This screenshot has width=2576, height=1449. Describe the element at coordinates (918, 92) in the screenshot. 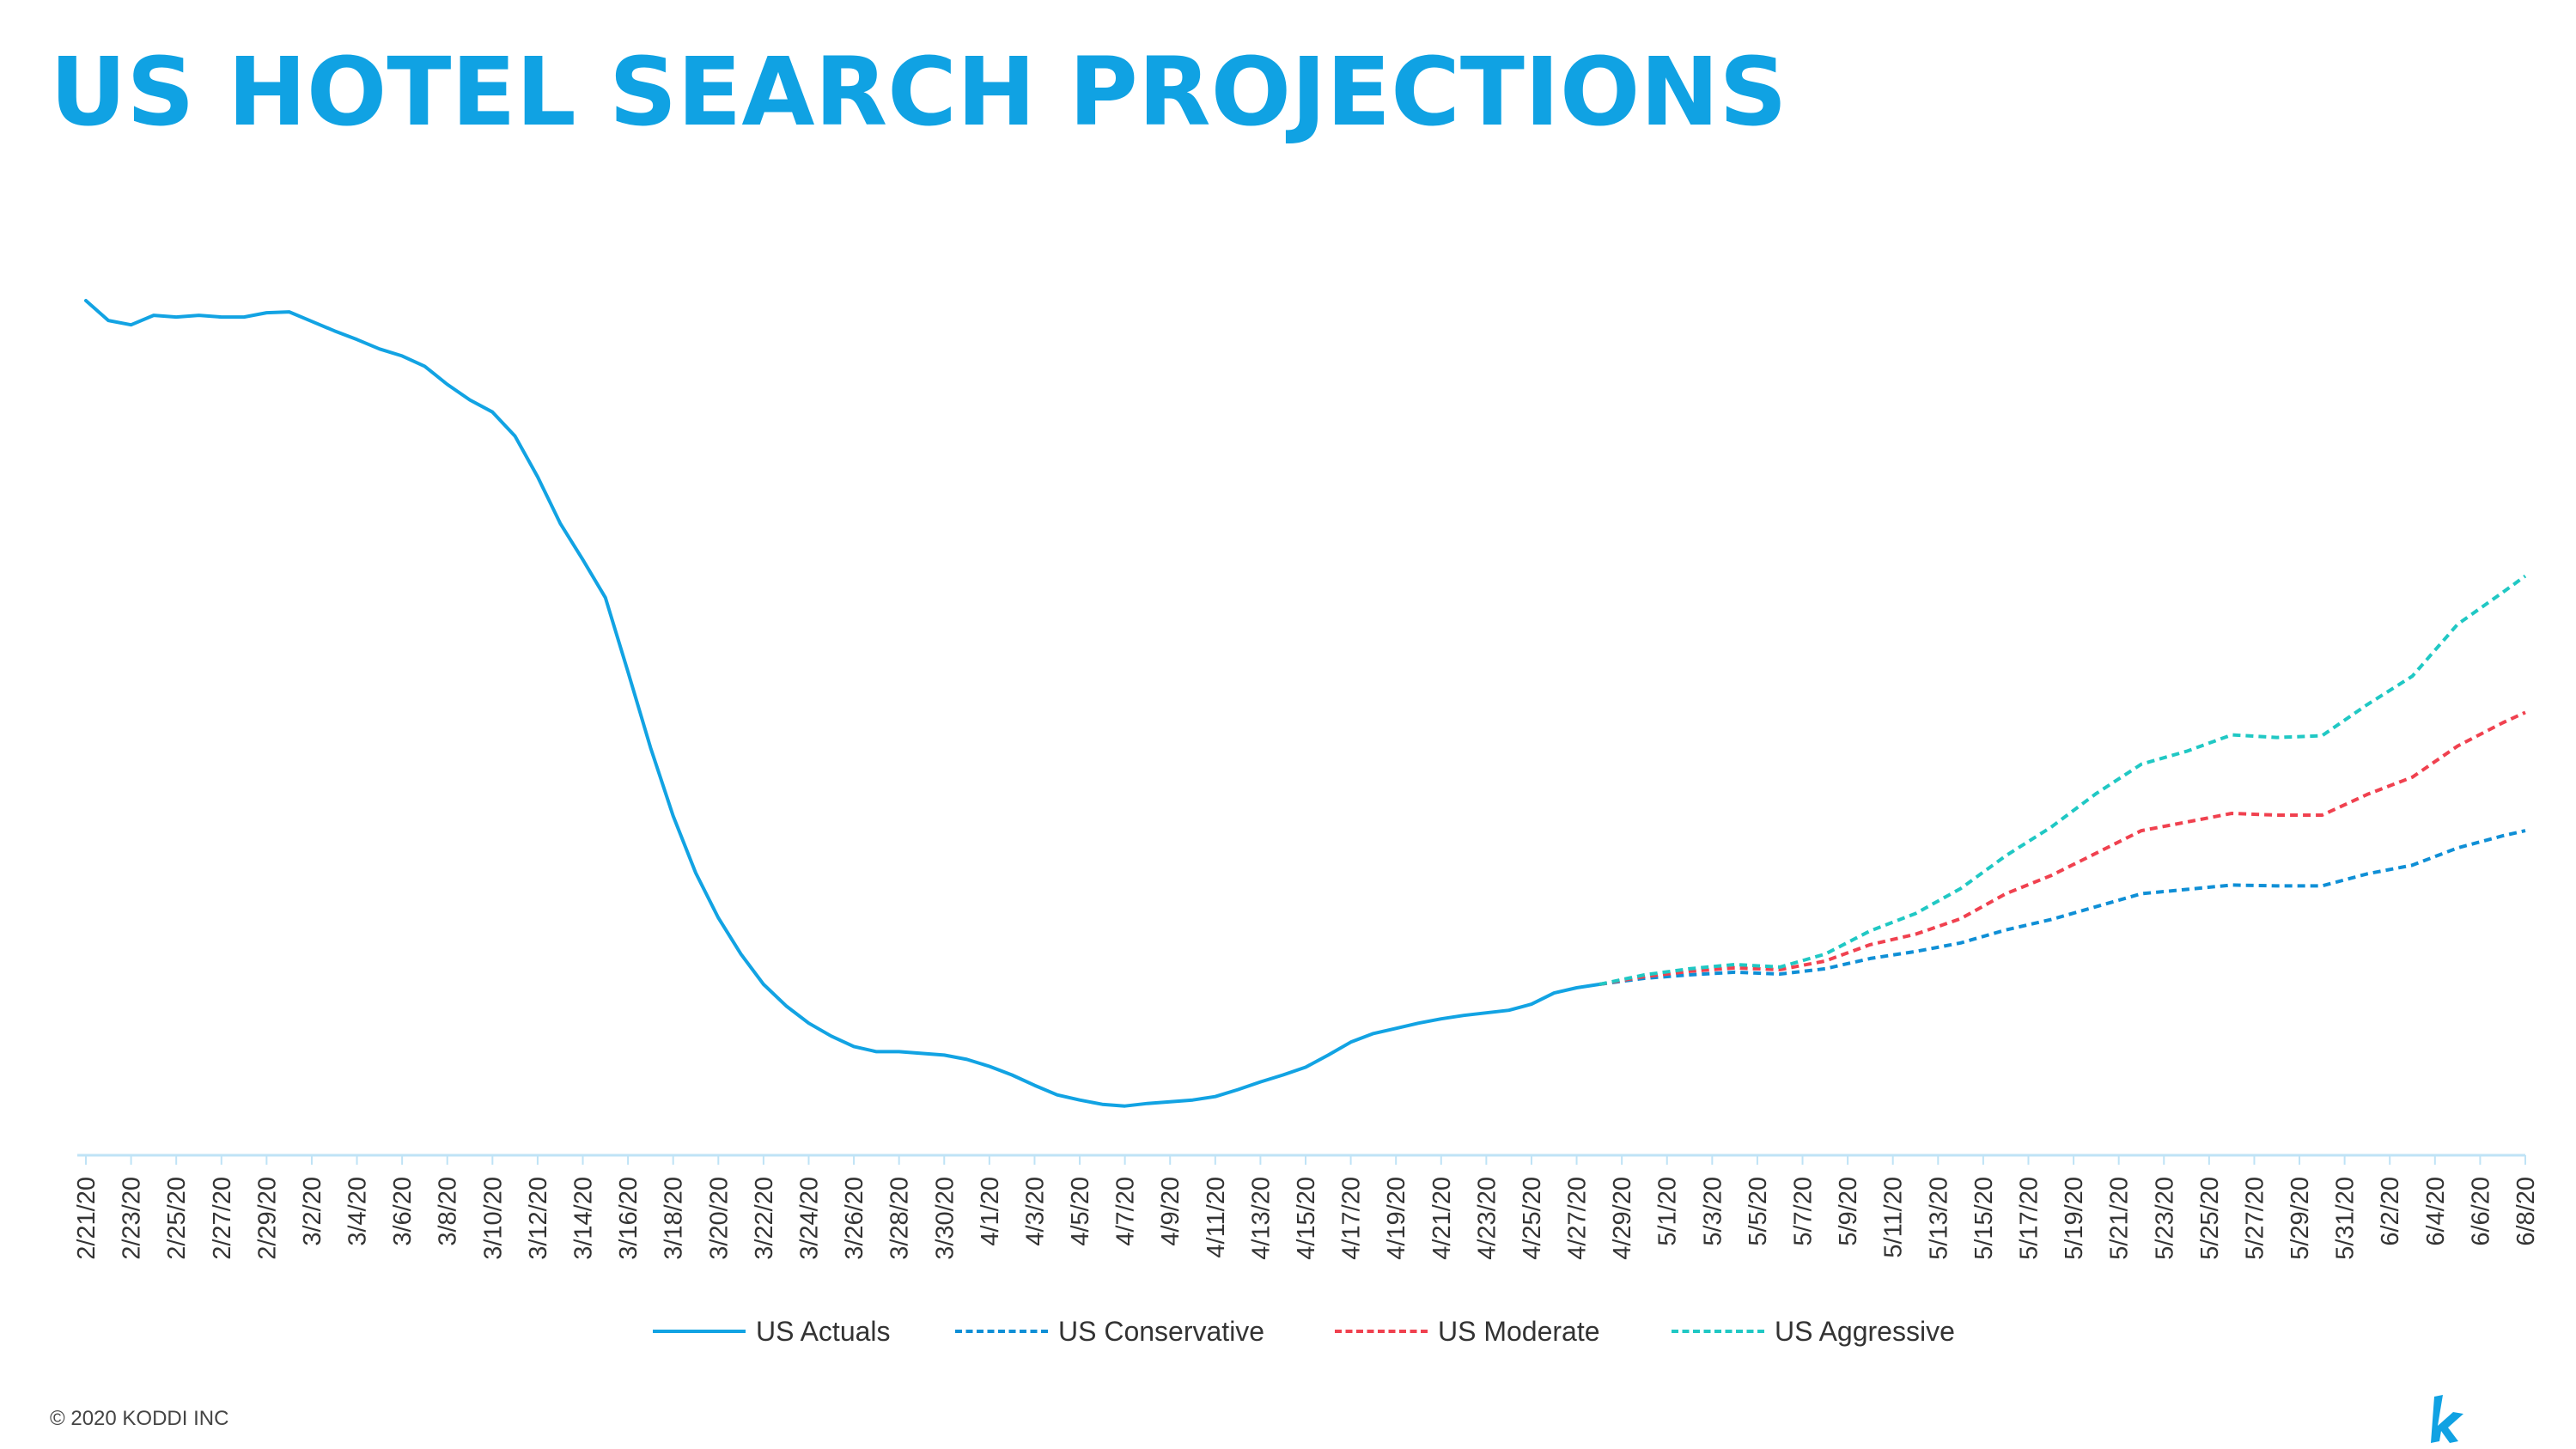

I see `page-title: US HOTEL SEARCH PROJECTIONS` at that location.